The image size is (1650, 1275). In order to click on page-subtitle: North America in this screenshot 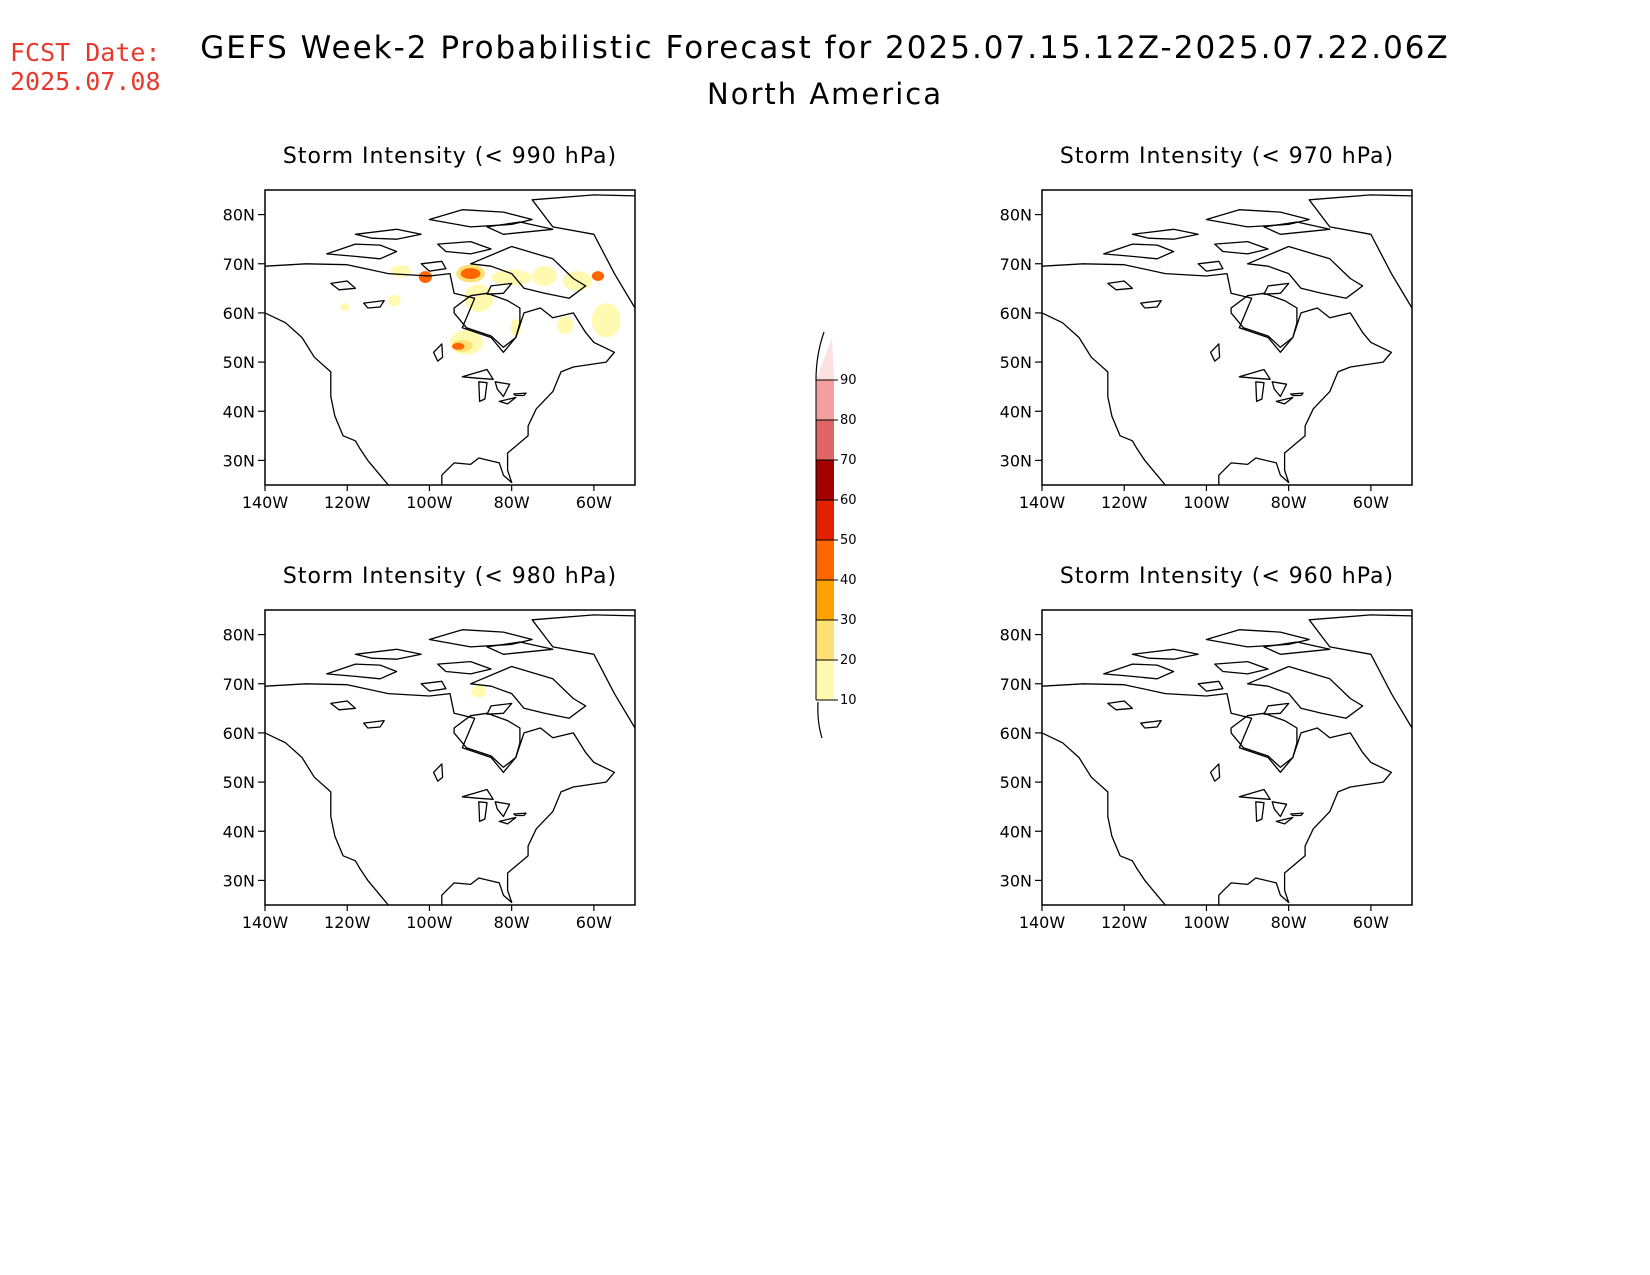, I will do `click(825, 94)`.